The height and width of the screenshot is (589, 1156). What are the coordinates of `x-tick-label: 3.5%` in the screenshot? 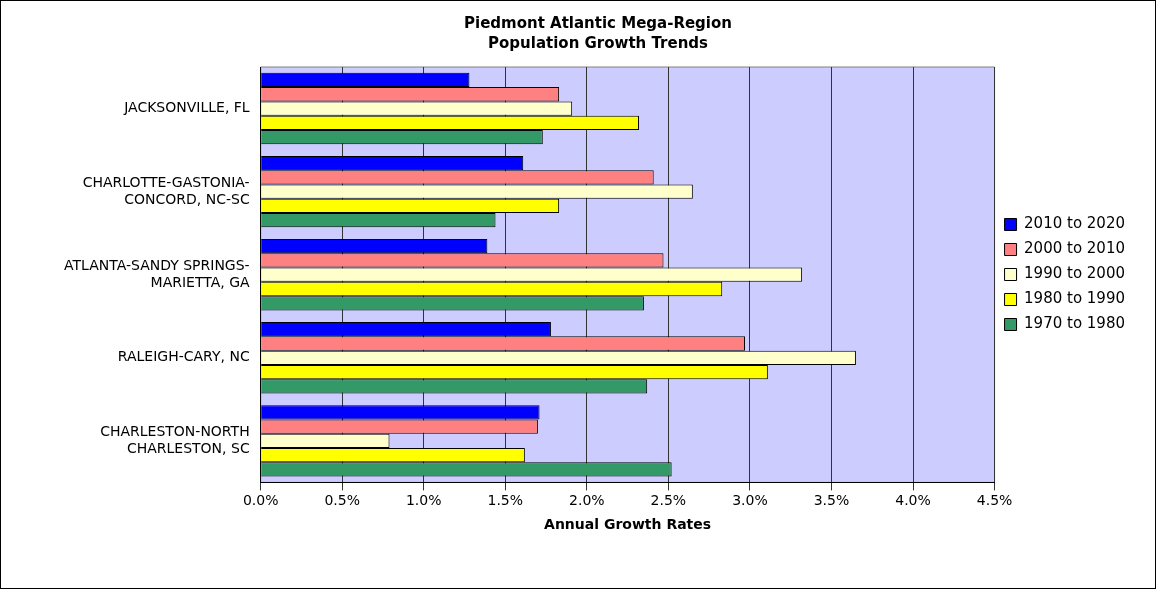 It's located at (831, 500).